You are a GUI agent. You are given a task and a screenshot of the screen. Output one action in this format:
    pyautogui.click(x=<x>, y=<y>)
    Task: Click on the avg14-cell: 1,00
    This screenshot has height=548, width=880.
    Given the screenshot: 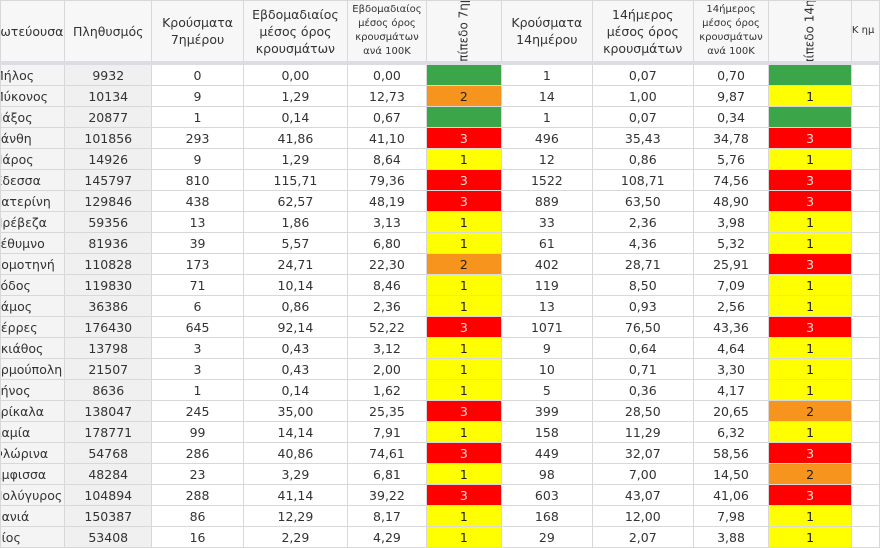 What is the action you would take?
    pyautogui.click(x=642, y=96)
    